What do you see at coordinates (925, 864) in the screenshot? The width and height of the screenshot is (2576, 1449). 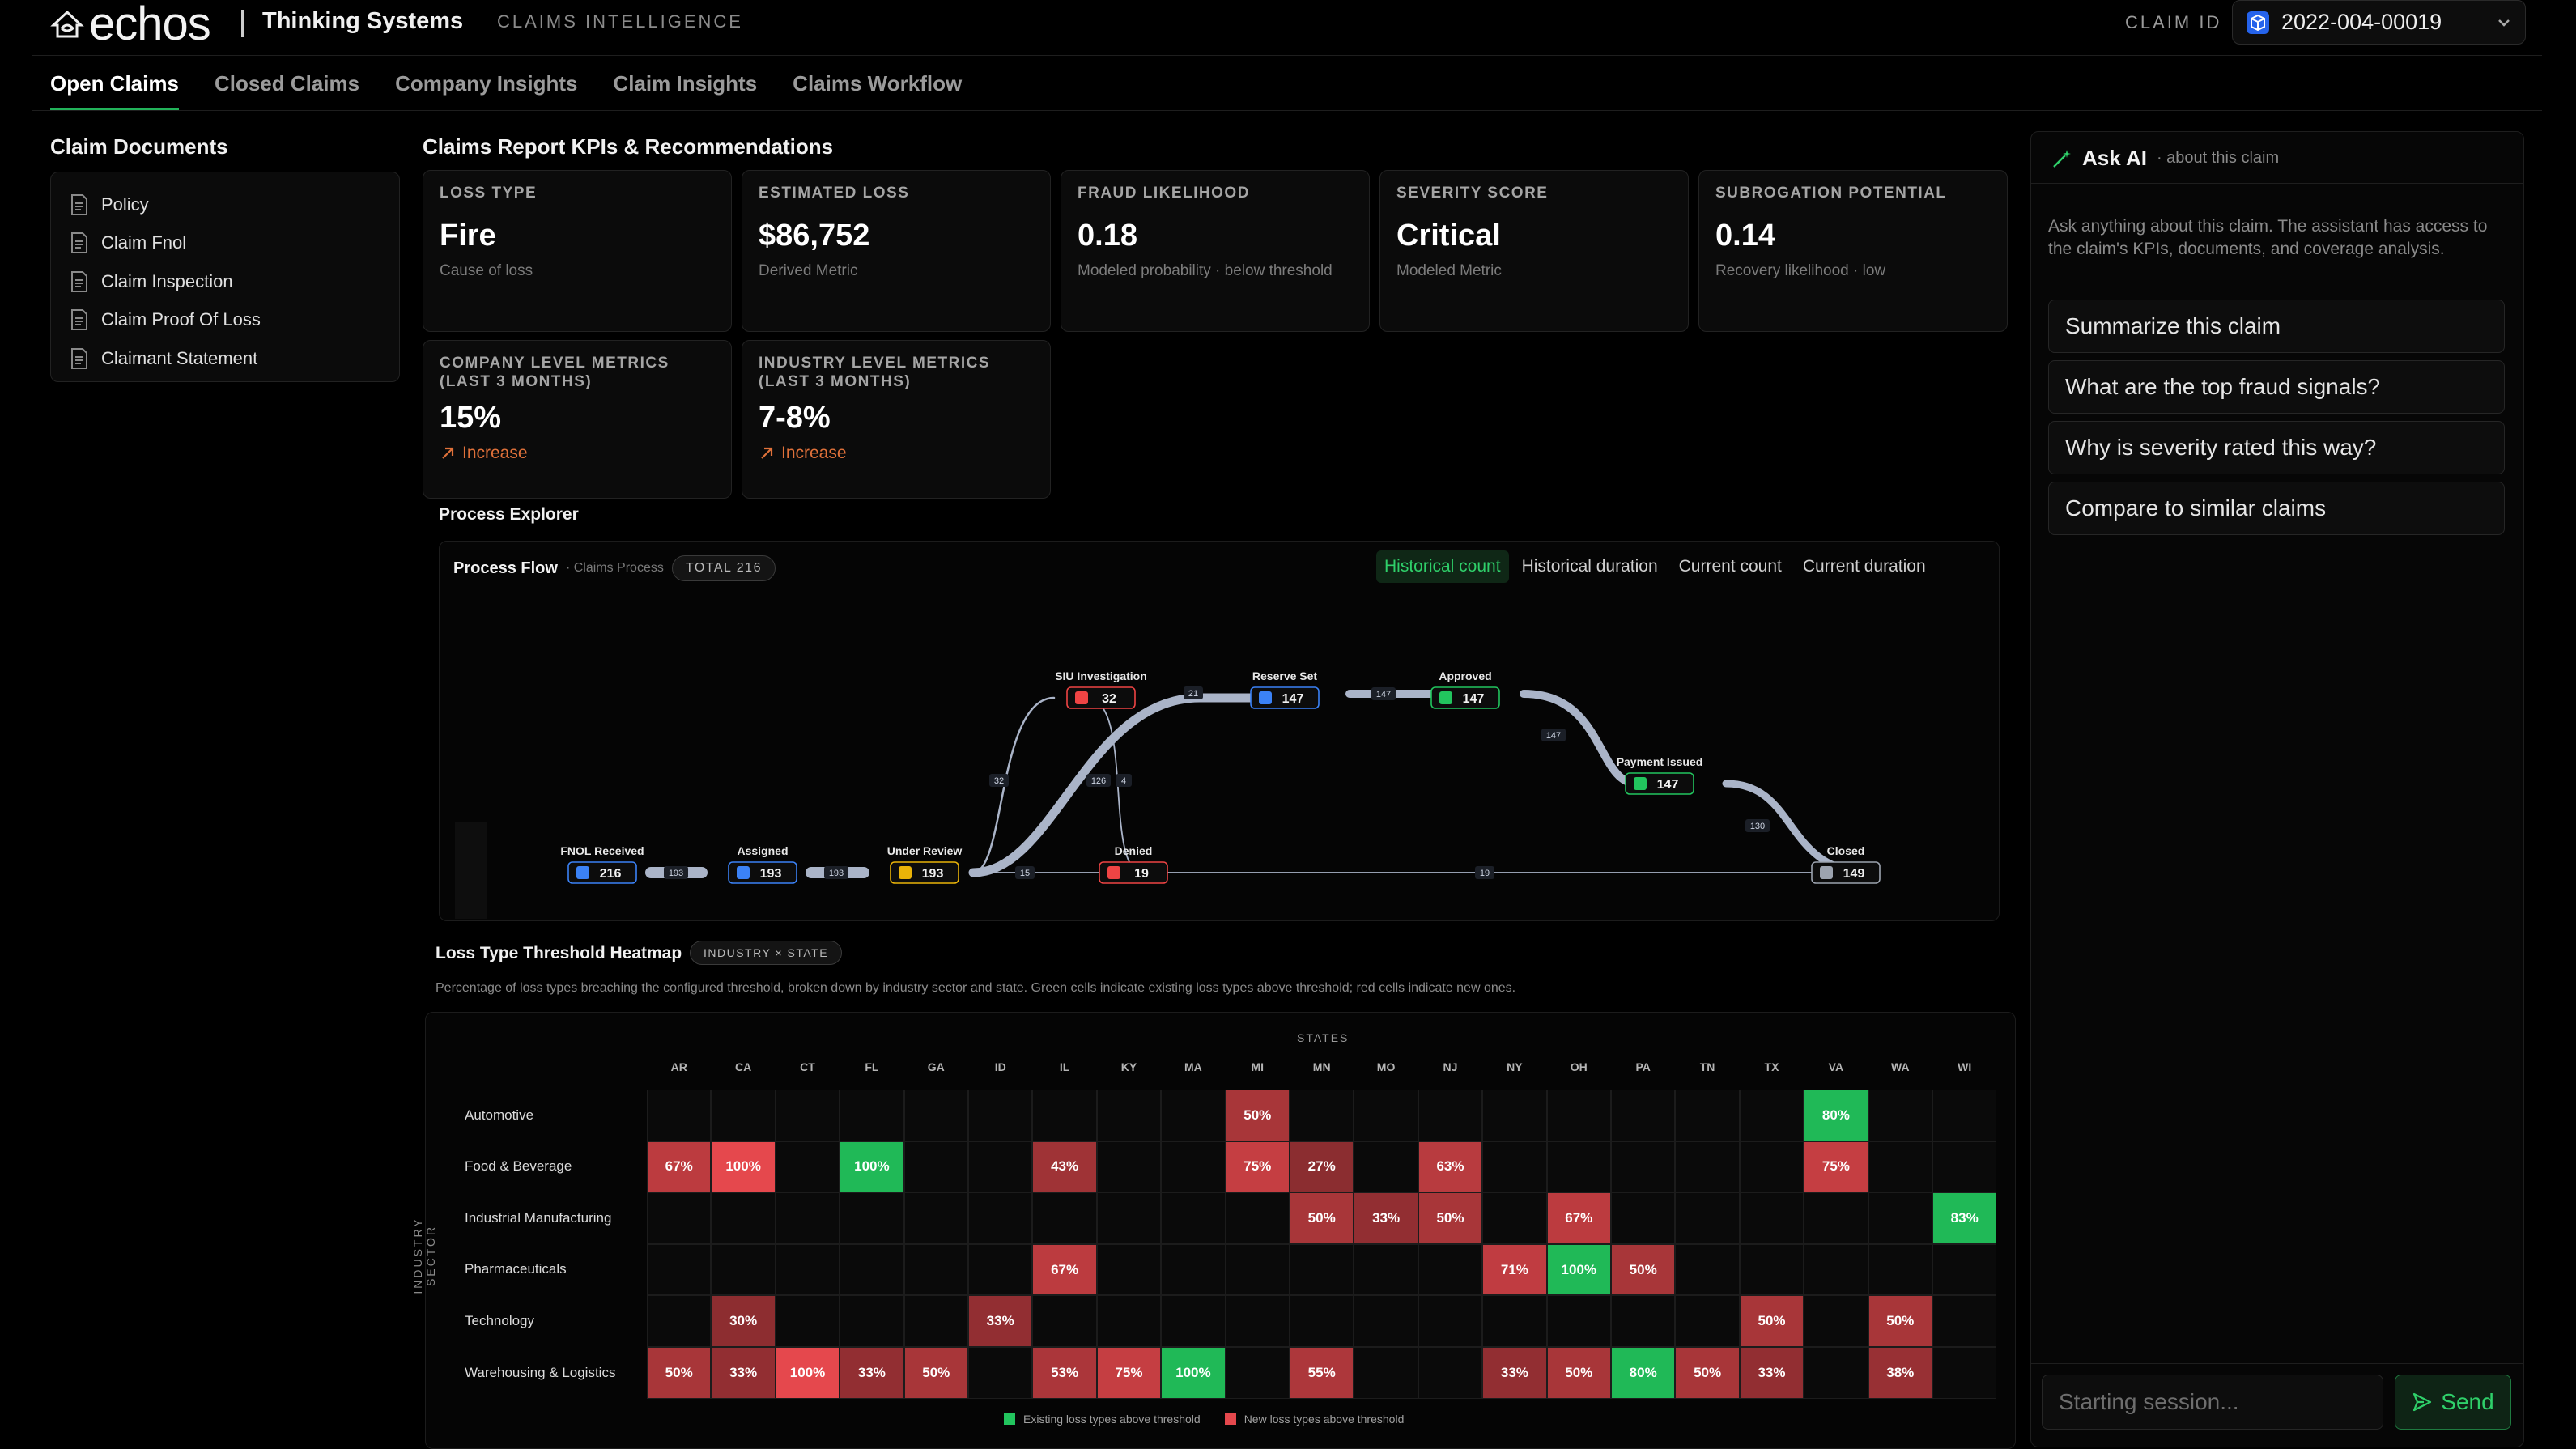 I see `flow-node-review: Under Review 193` at bounding box center [925, 864].